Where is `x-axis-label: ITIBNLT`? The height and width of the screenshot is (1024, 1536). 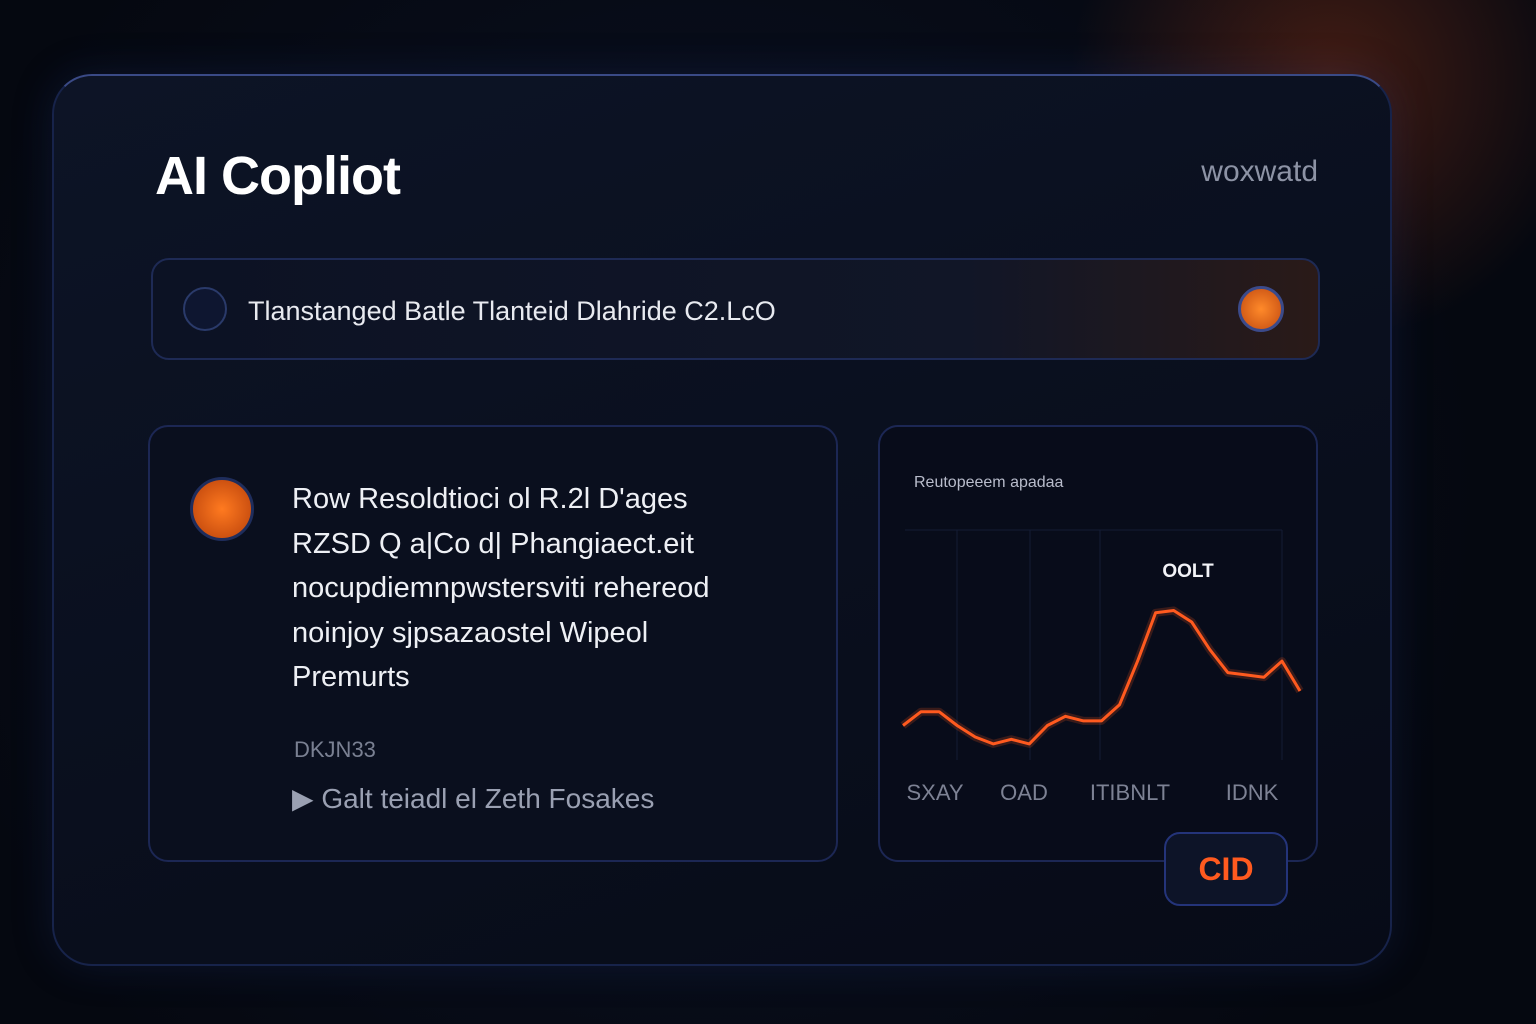 x-axis-label: ITIBNLT is located at coordinates (1130, 792).